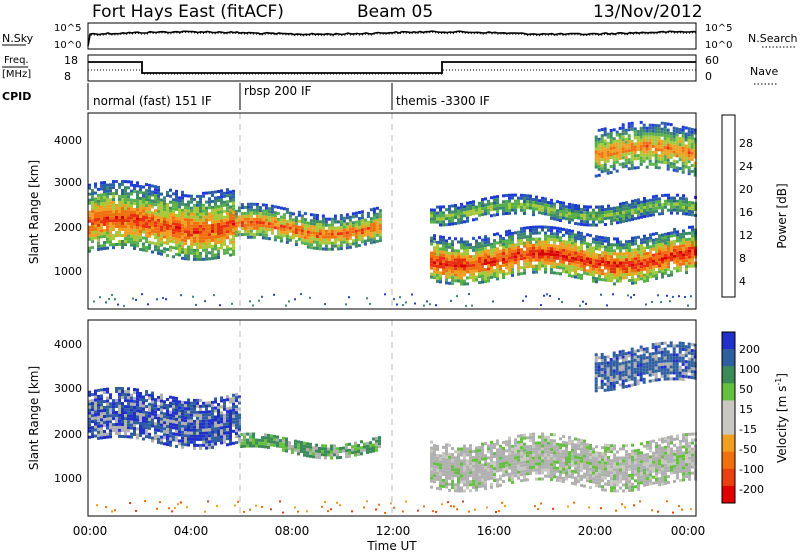 This screenshot has height=554, width=800. What do you see at coordinates (68, 140) in the screenshot?
I see `power-ytick-4000: 4000` at bounding box center [68, 140].